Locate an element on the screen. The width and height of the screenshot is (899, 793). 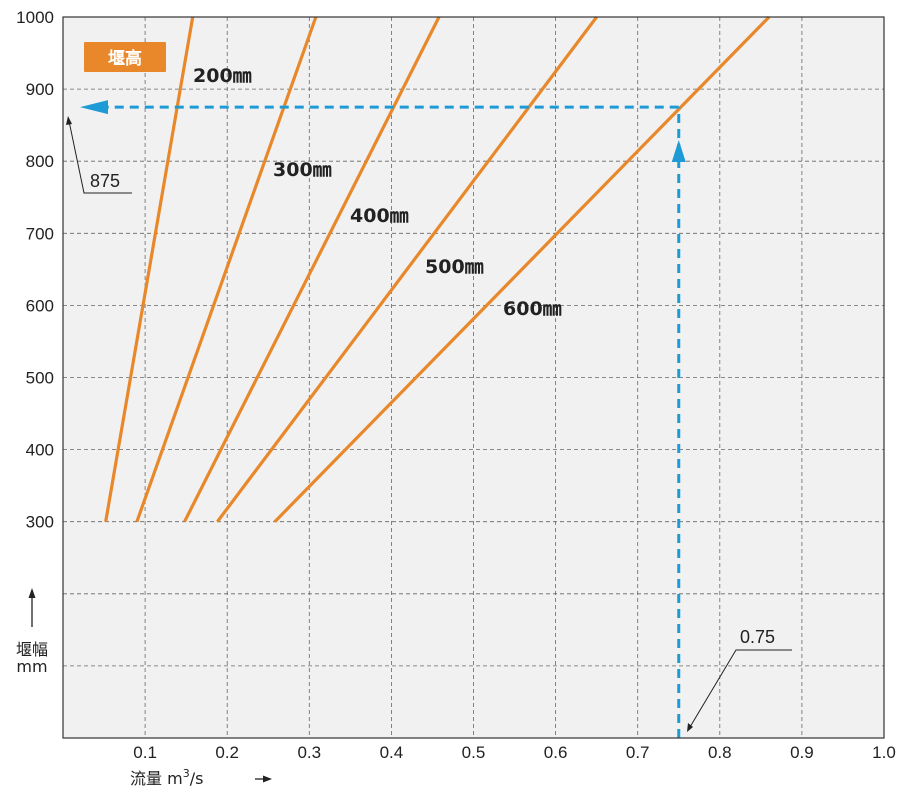
y-tick-label: 600 is located at coordinates (40, 305).